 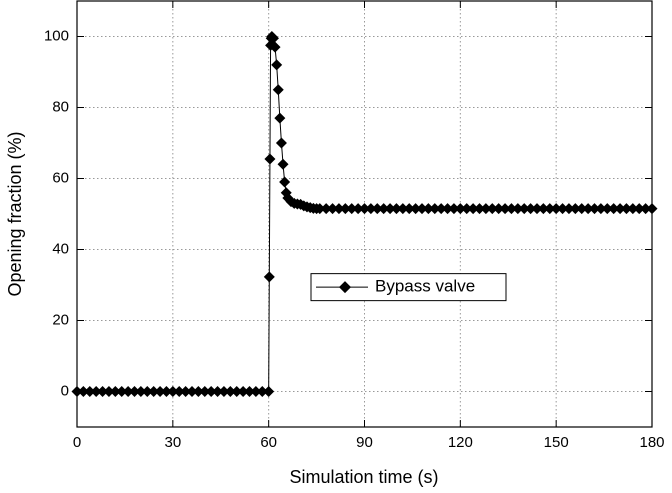 I want to click on y-tick-label: 40, so click(x=60, y=248).